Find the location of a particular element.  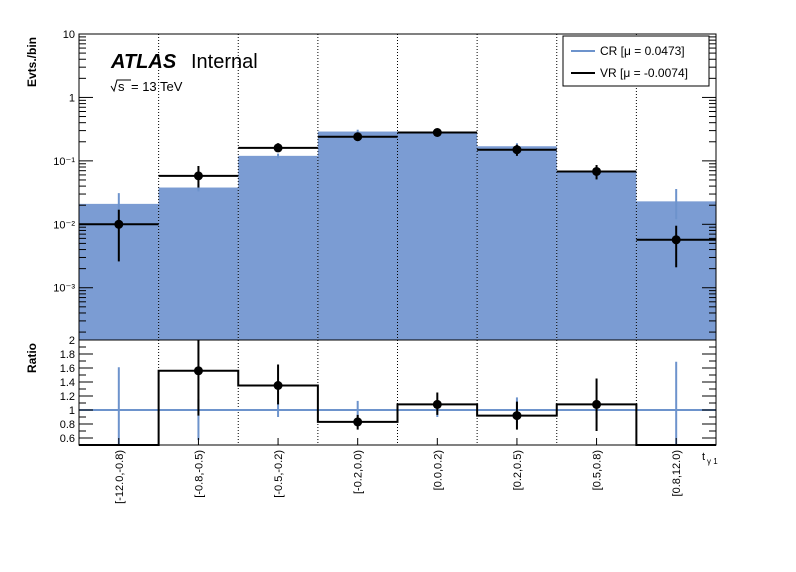

bottom-y-axis-label: Ratio is located at coordinates (32, 358).